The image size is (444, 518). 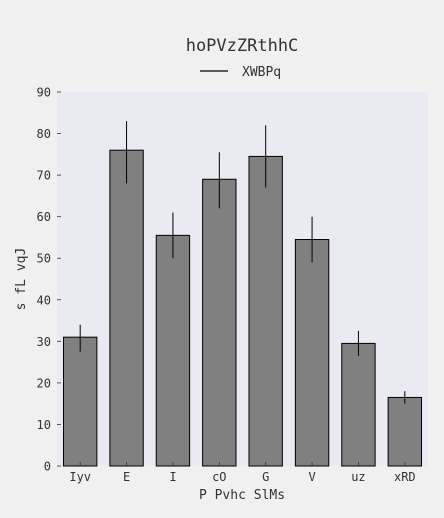 What do you see at coordinates (242, 495) in the screenshot?
I see `x-axis-label: P Pvhc SlMs` at bounding box center [242, 495].